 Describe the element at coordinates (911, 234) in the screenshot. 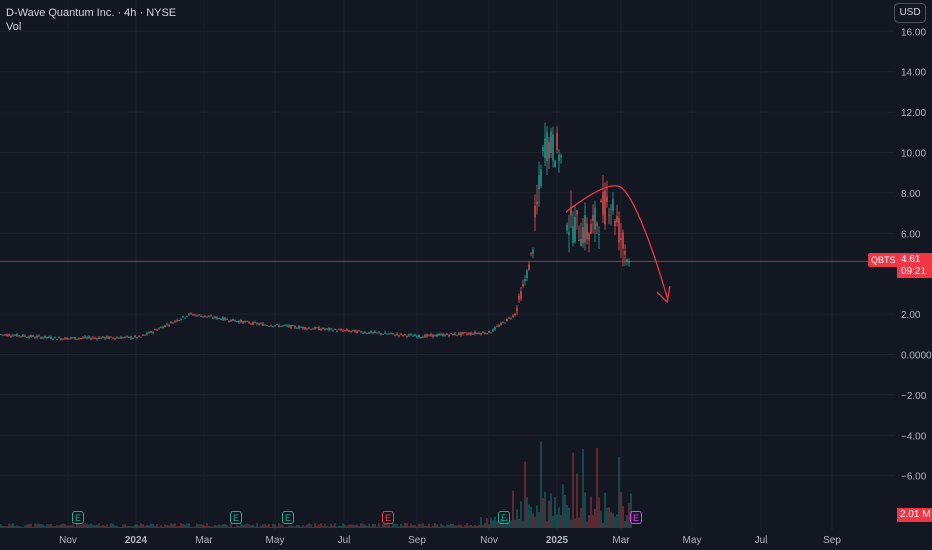

I see `price-axis-label: 6.00` at that location.